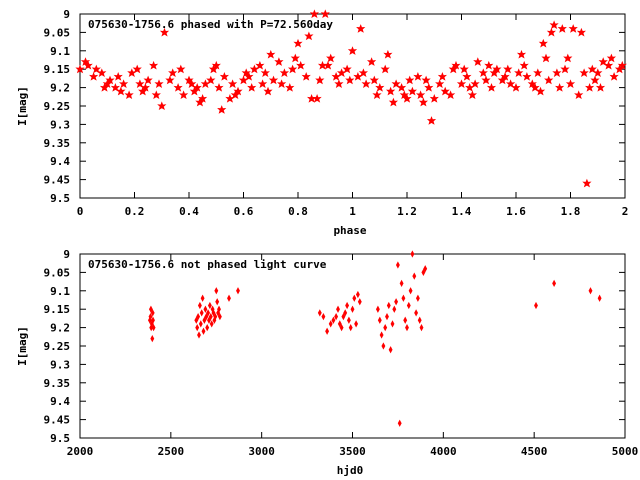 Image resolution: width=640 pixels, height=480 pixels. Describe the element at coordinates (352, 211) in the screenshot. I see `phased-x-tick-label: 1` at that location.